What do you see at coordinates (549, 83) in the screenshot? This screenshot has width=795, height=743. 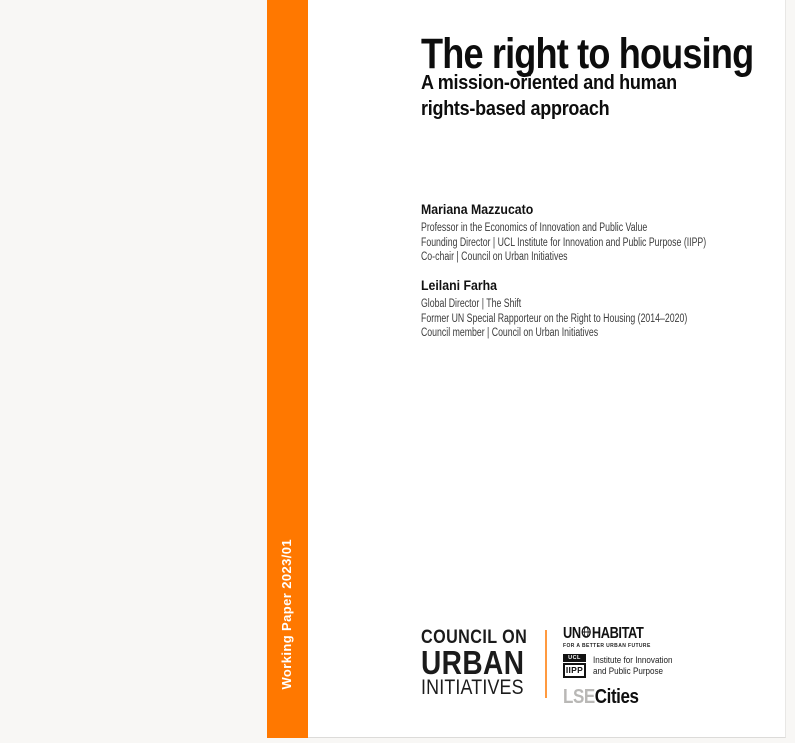 I see `subtitle-line-1: A mission-oriented and human` at bounding box center [549, 83].